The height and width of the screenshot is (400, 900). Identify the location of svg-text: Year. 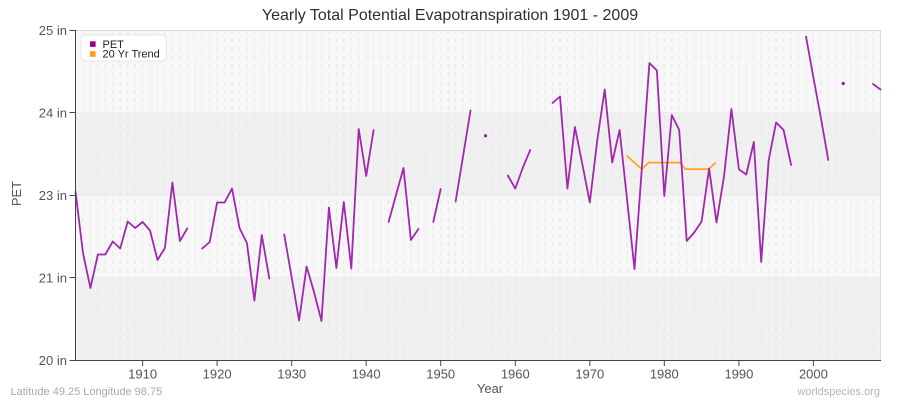
(490, 388).